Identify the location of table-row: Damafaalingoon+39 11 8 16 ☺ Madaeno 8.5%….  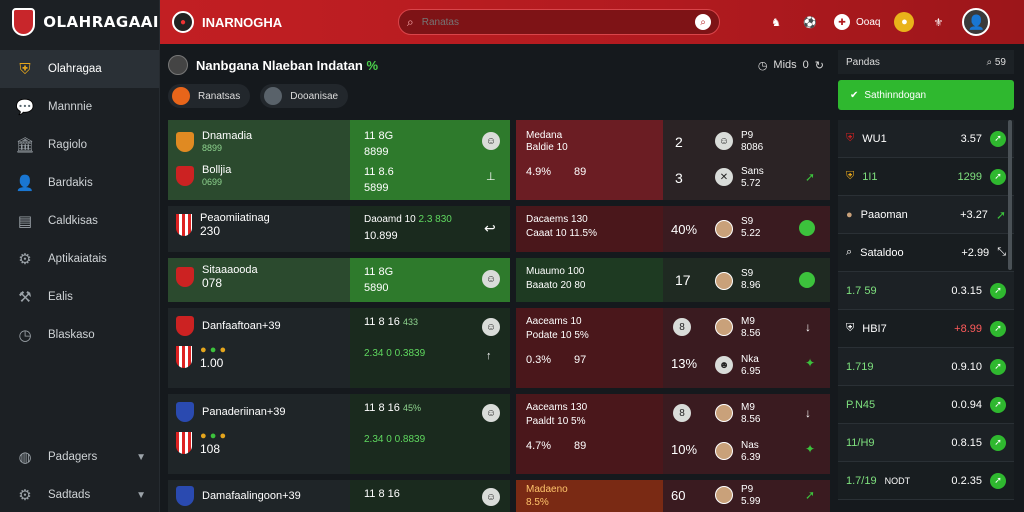
(499, 496).